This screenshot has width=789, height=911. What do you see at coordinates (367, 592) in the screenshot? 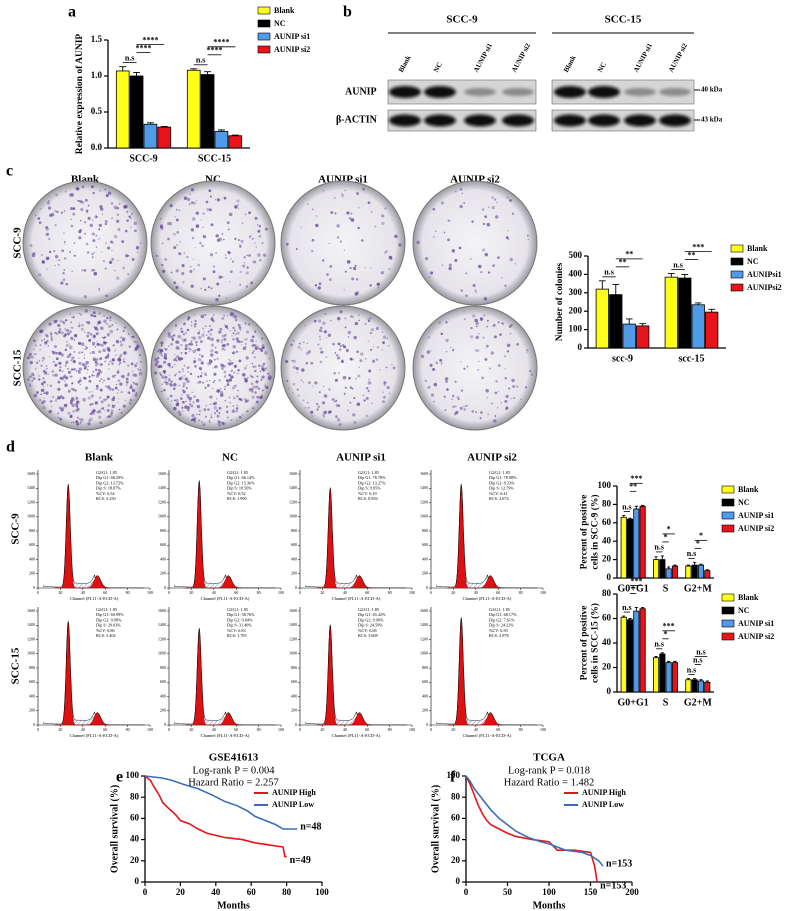
I see `x-tick-label: 60` at bounding box center [367, 592].